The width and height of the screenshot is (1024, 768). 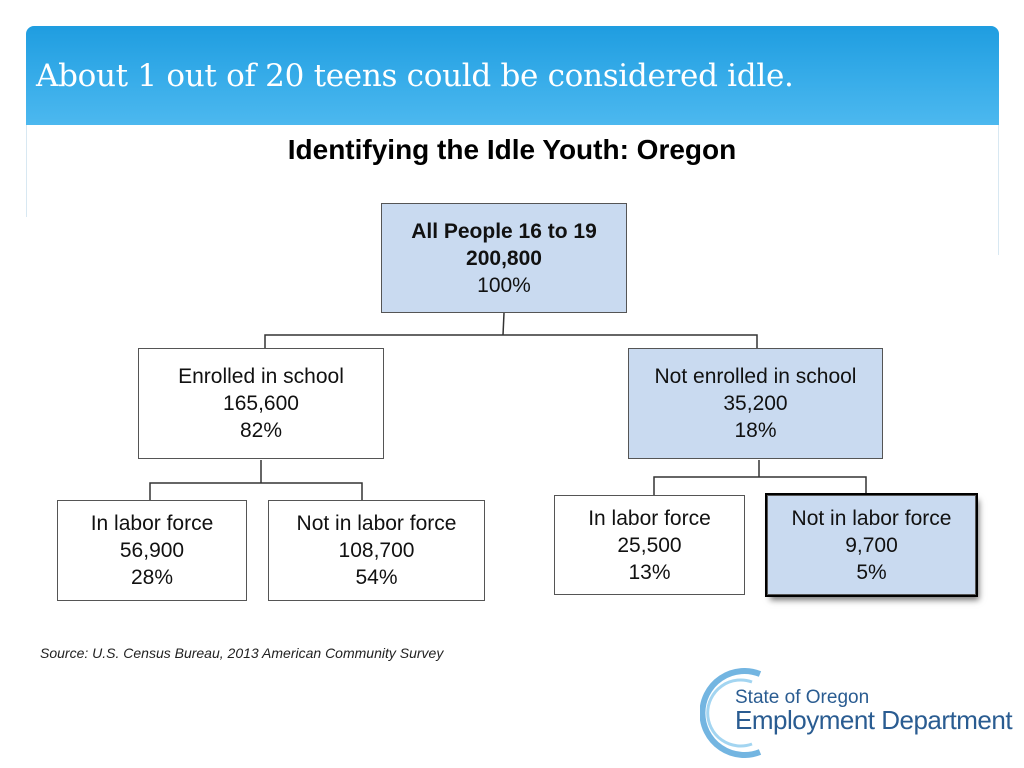 I want to click on connector-not-enrolled-bar, so click(x=760, y=485).